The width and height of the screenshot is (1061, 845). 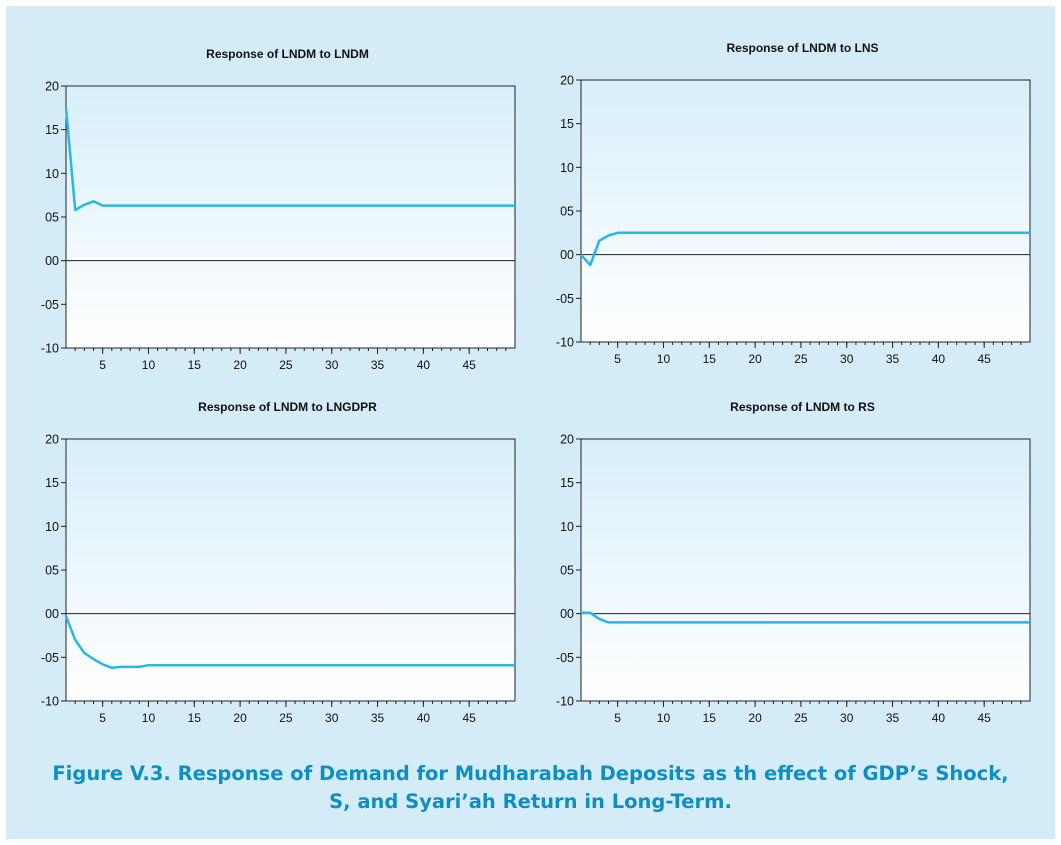 I want to click on chart-title: Response of LNDM to LNGDPR, so click(x=287, y=407).